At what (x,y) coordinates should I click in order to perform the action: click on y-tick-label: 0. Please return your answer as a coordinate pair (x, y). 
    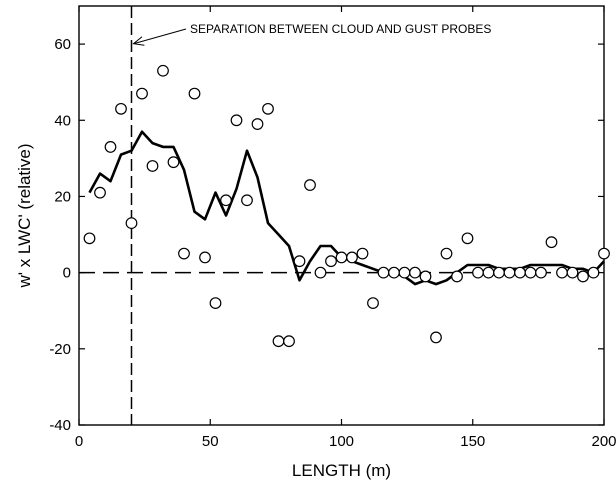
    Looking at the image, I should click on (67, 273).